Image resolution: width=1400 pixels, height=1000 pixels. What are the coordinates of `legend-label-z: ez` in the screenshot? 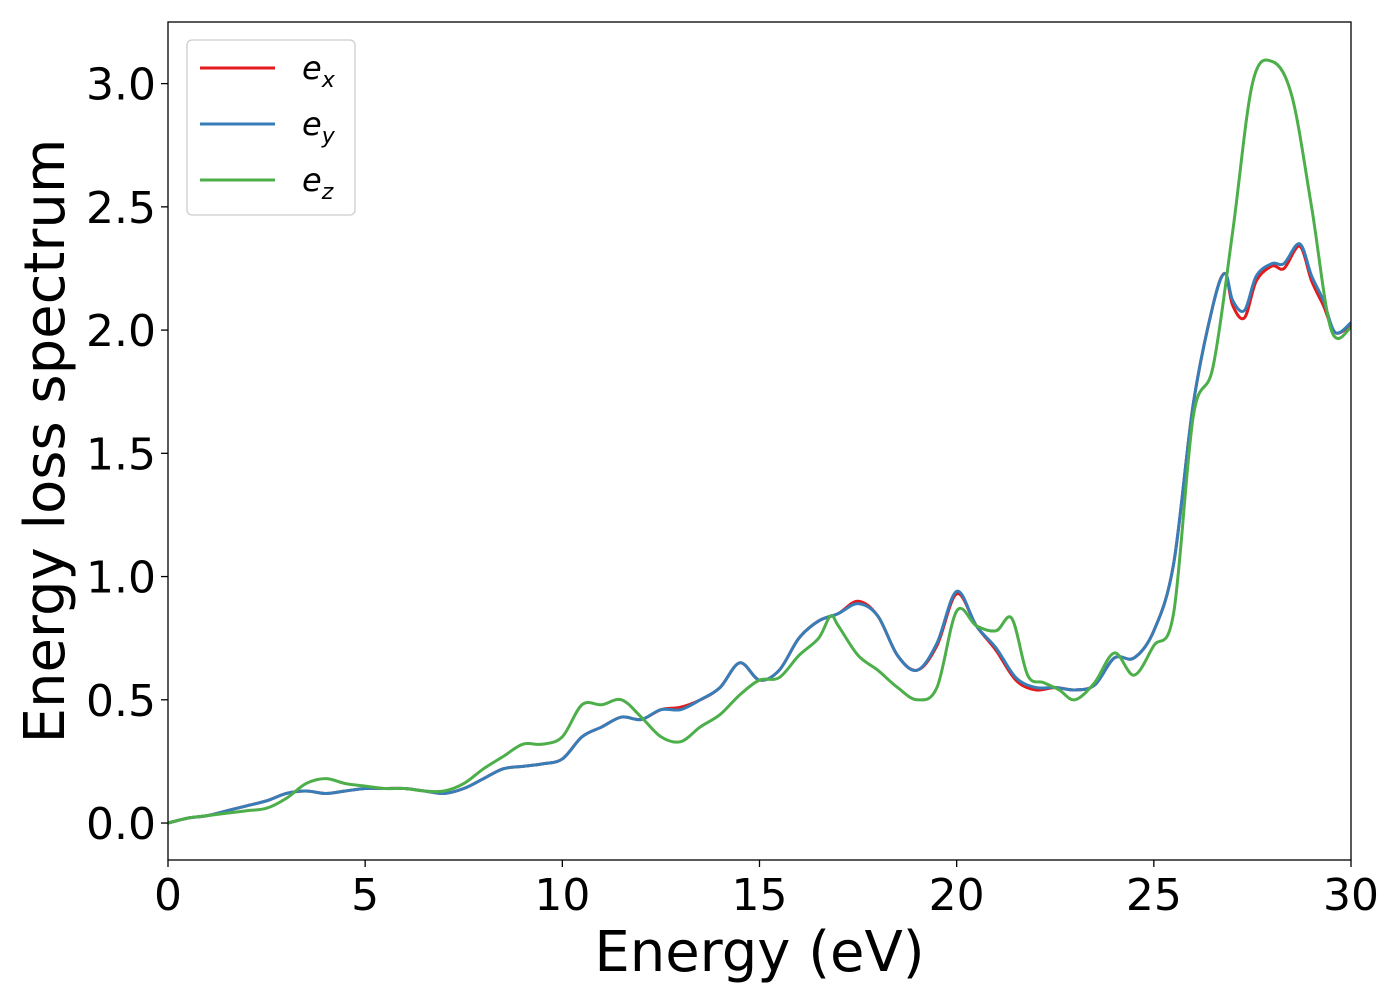 It's located at (318, 183).